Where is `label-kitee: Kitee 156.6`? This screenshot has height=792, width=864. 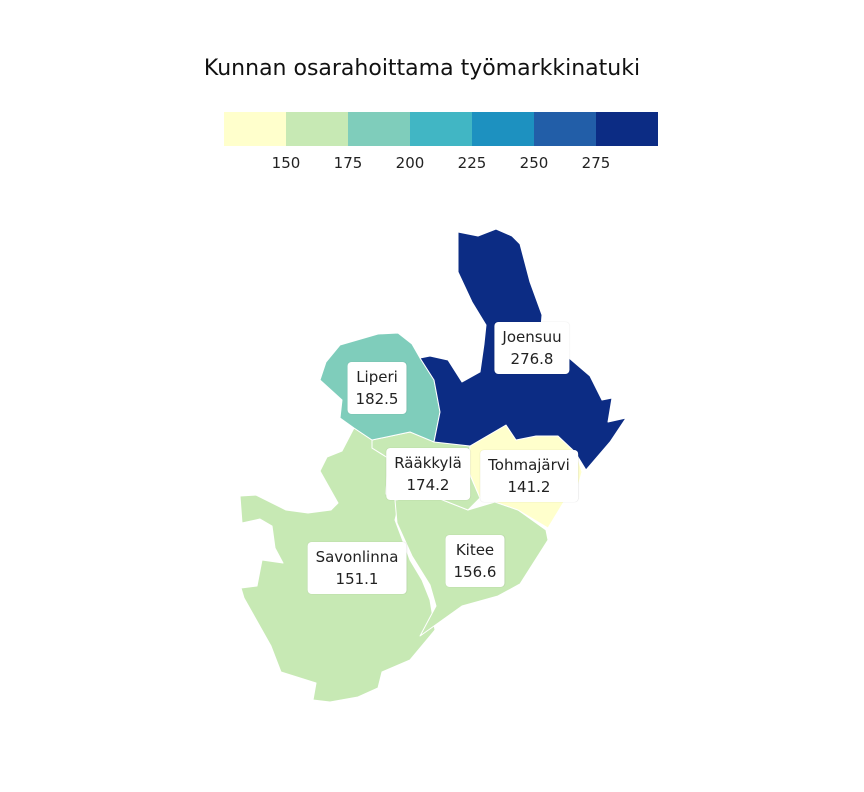 label-kitee: Kitee 156.6 is located at coordinates (475, 561).